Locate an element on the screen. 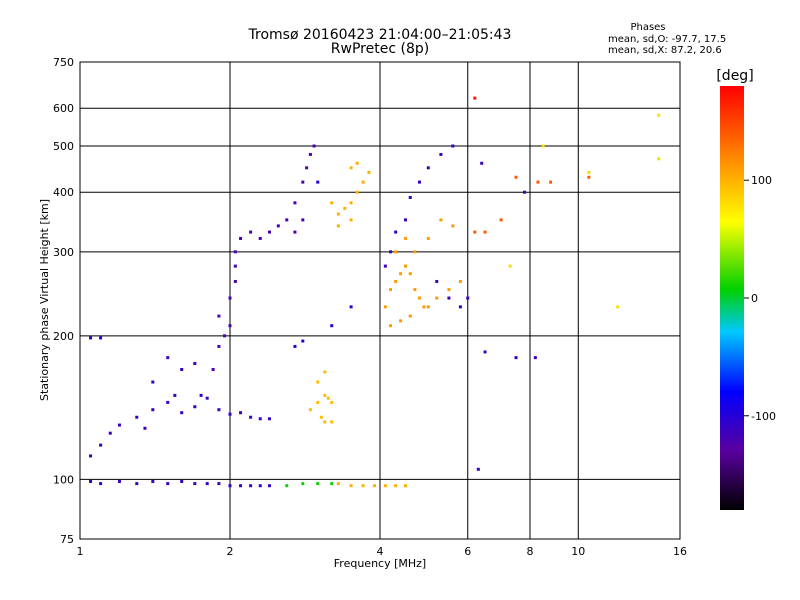 The image size is (800, 600). colorbar-ticks: 100 0 -100 is located at coordinates (760, 298).